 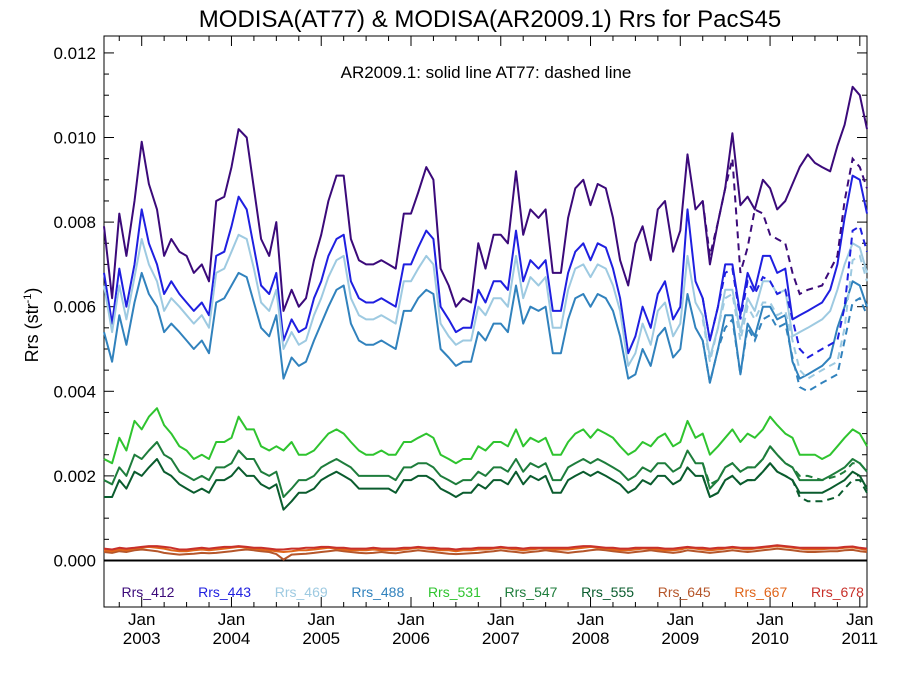 What do you see at coordinates (760, 592) in the screenshot?
I see `legend-label-rrs-667: Rrs_667` at bounding box center [760, 592].